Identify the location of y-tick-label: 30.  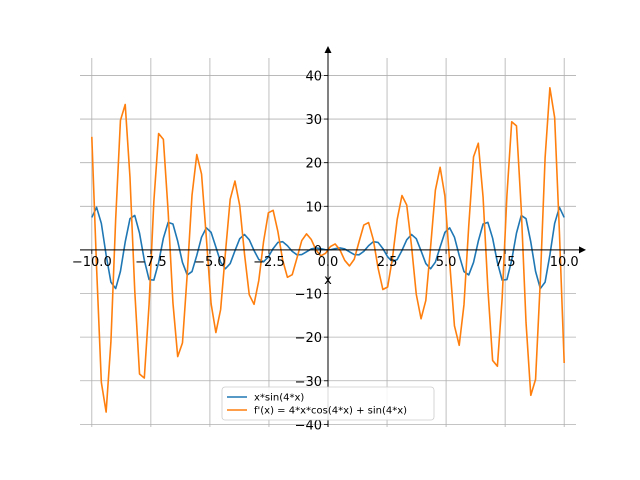
(313, 120).